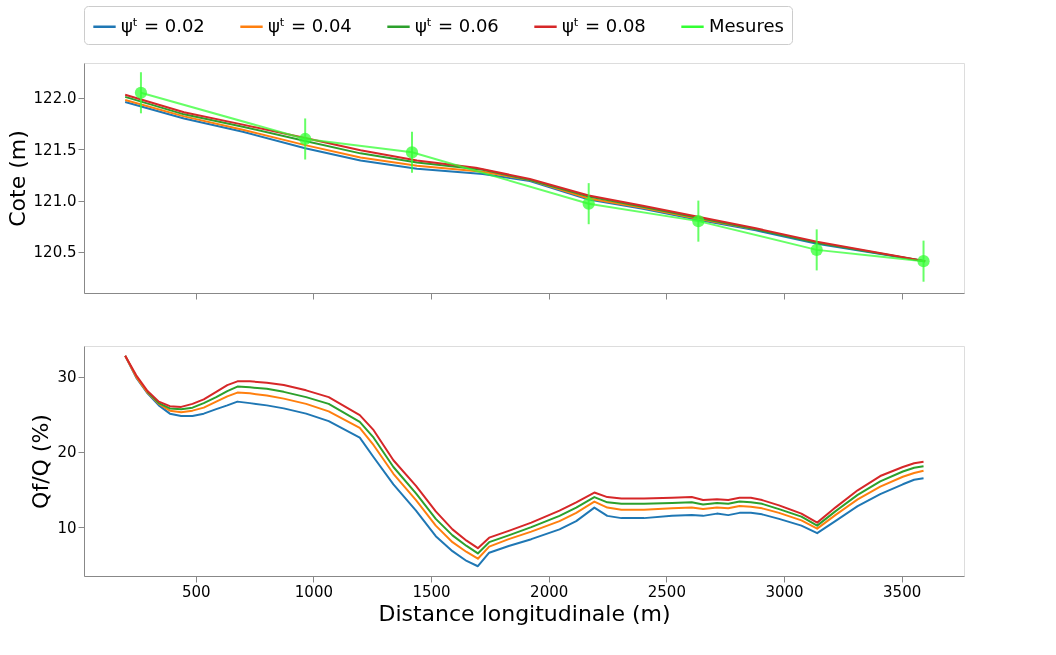 Image resolution: width=1056 pixels, height=655 pixels. I want to click on x-tick-label: 2000, so click(549, 591).